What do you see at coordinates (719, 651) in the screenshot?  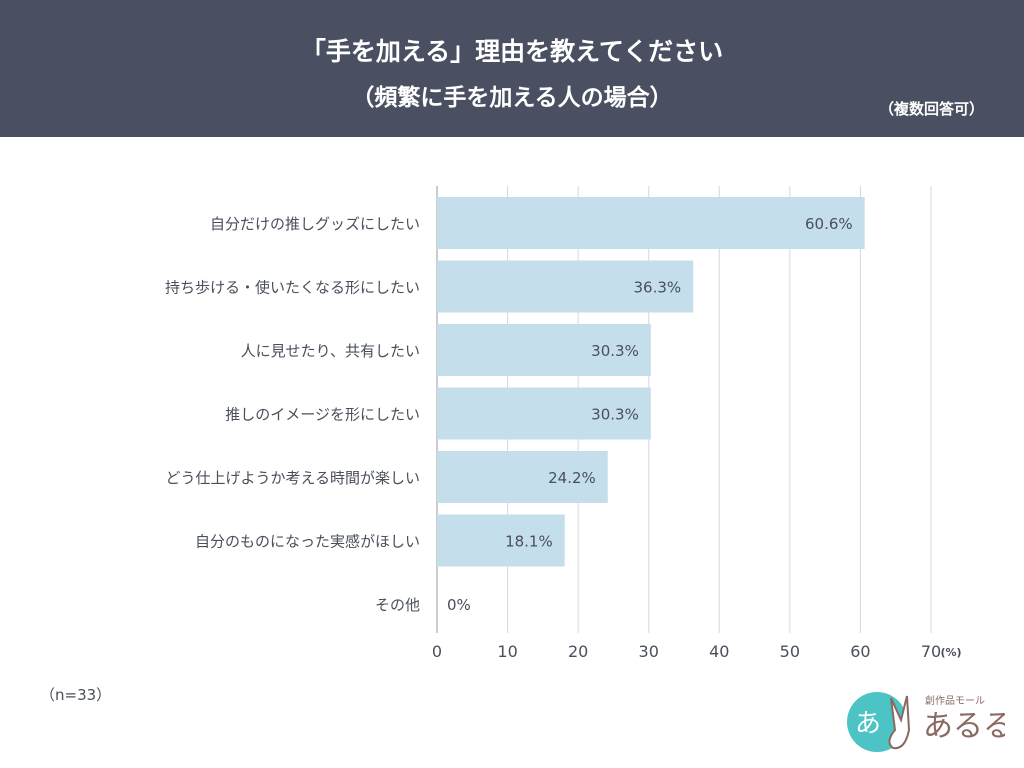 I see `x-tick-label: 40` at bounding box center [719, 651].